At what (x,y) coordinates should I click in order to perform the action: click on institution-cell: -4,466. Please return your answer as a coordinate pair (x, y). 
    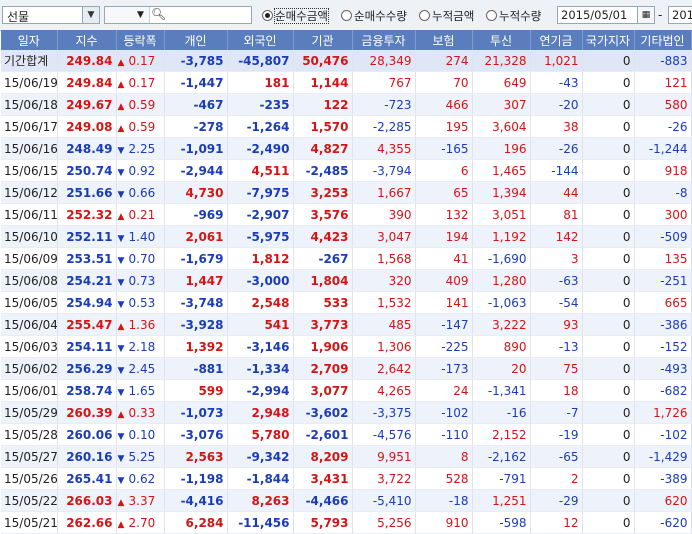
    Looking at the image, I should click on (323, 500).